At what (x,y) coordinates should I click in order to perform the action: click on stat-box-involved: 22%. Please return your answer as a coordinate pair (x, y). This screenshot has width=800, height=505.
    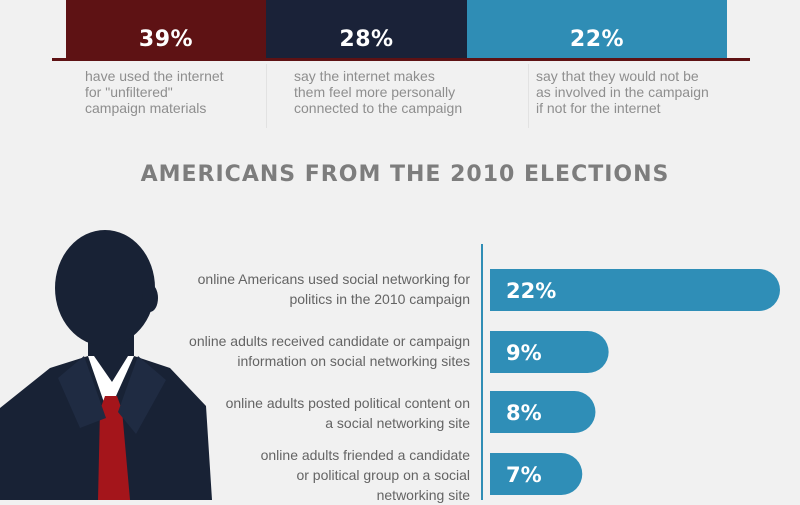
    Looking at the image, I should click on (597, 29).